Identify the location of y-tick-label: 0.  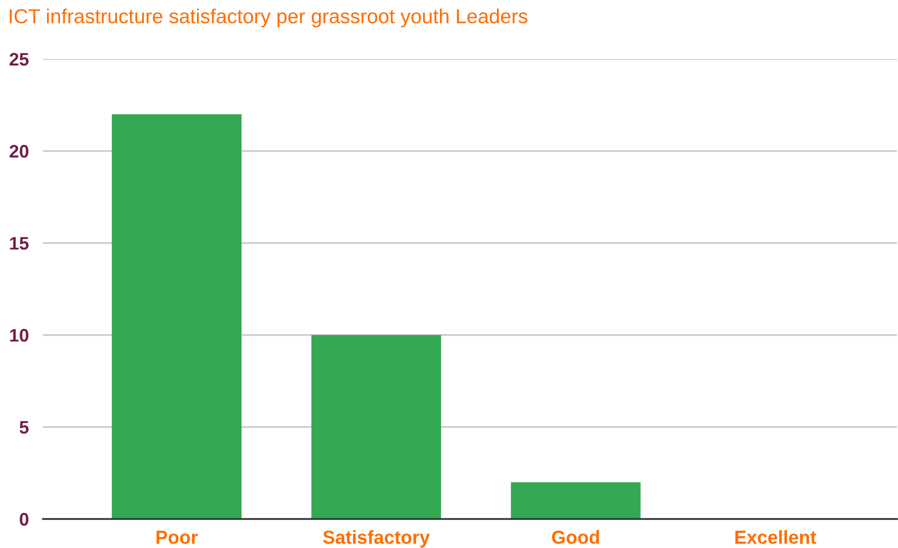
(24, 519).